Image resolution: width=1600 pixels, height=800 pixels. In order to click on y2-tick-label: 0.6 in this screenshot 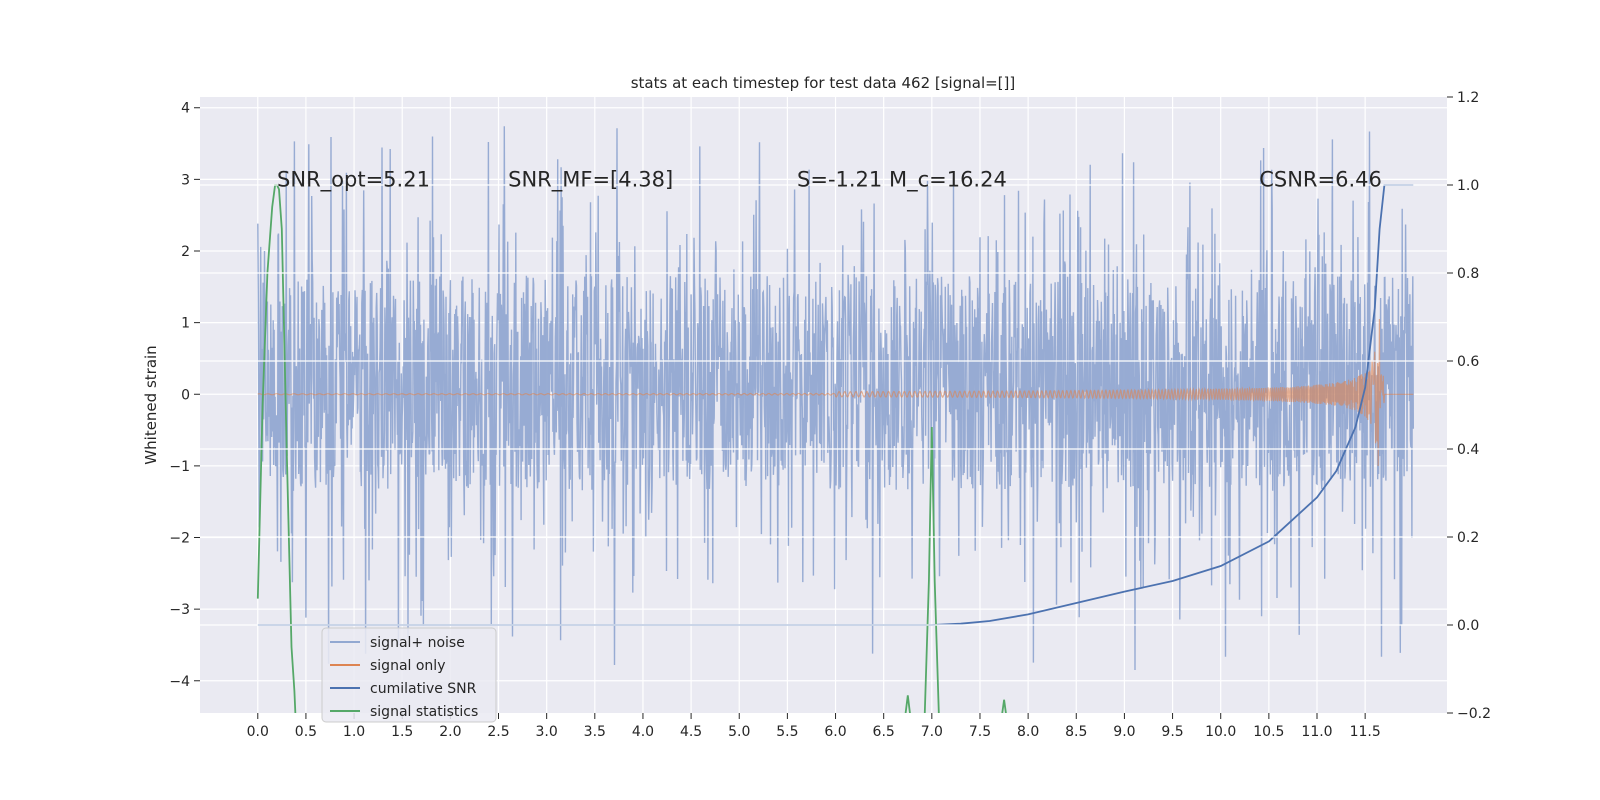, I will do `click(1468, 362)`.